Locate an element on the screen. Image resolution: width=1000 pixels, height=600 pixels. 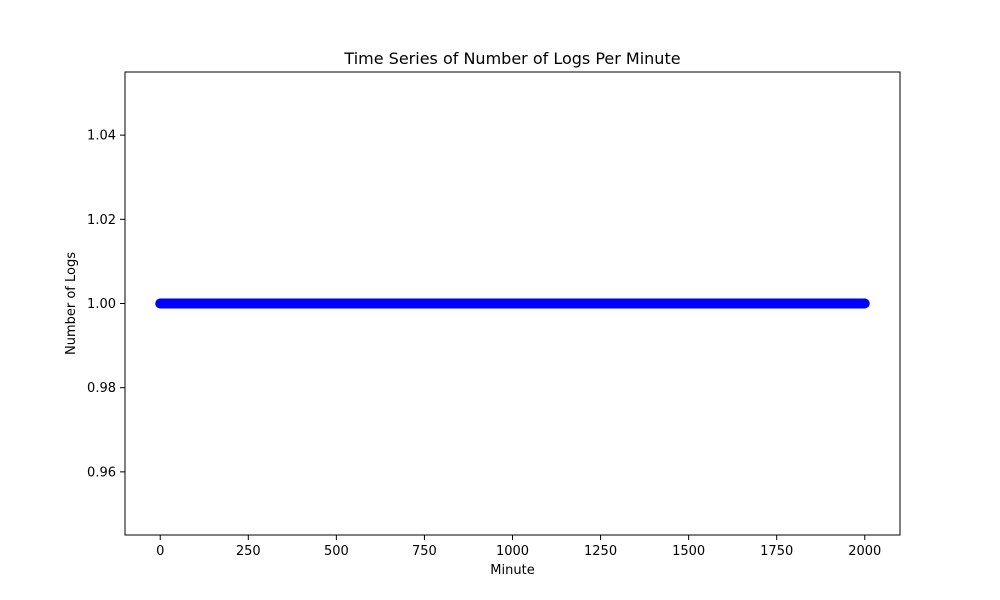
x-tick-label: 1000 is located at coordinates (512, 551).